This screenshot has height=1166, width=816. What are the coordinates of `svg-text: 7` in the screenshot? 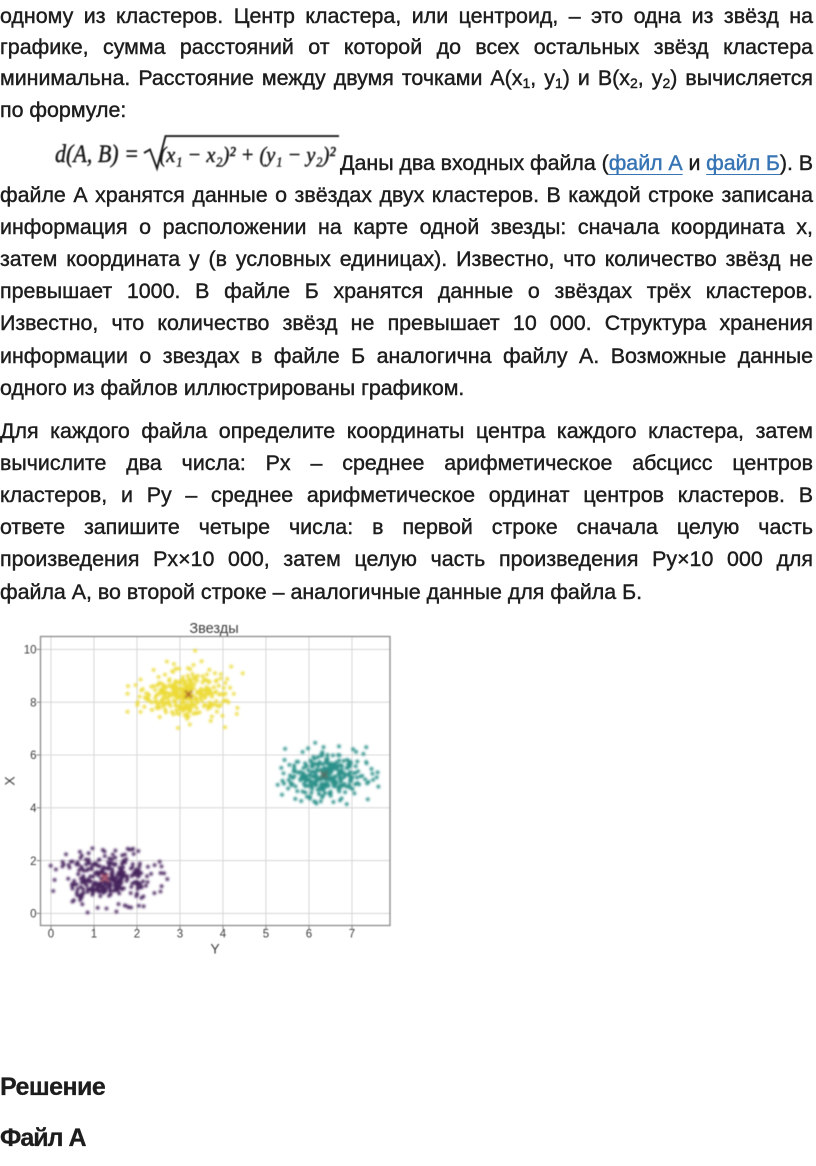 It's located at (352, 935).